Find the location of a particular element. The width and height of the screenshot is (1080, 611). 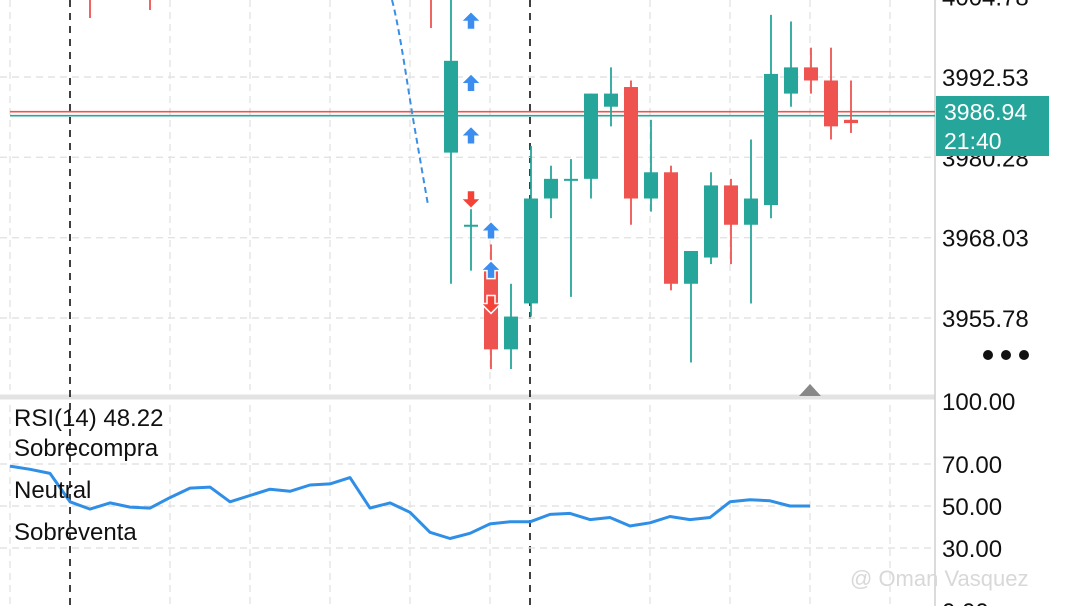

last-price: 3986.94 is located at coordinates (986, 112).